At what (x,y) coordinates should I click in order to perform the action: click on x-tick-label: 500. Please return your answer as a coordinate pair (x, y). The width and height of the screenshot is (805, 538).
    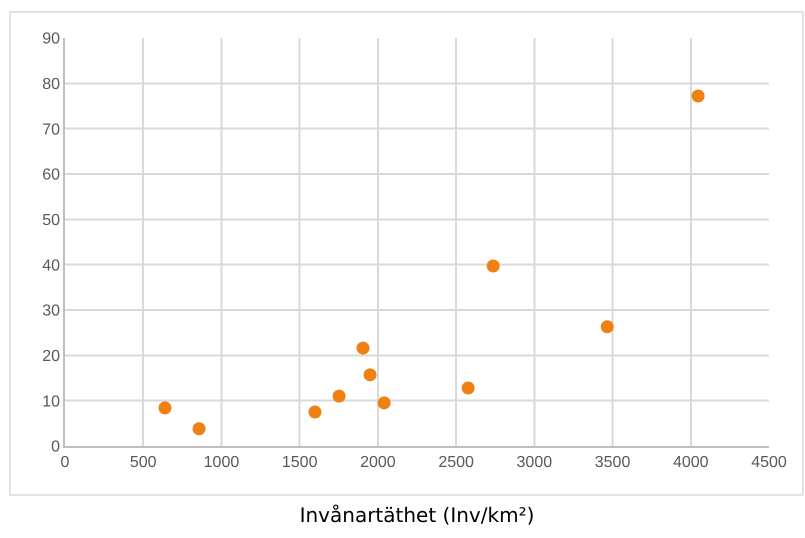
    Looking at the image, I should click on (143, 462).